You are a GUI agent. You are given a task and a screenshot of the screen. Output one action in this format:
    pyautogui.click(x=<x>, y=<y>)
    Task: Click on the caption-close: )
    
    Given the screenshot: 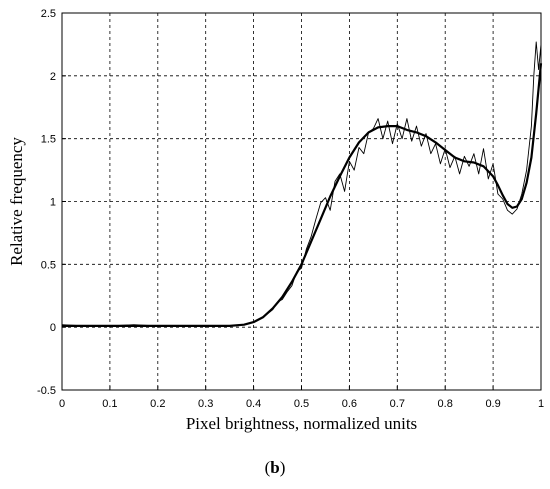 What is the action you would take?
    pyautogui.click(x=282, y=467)
    